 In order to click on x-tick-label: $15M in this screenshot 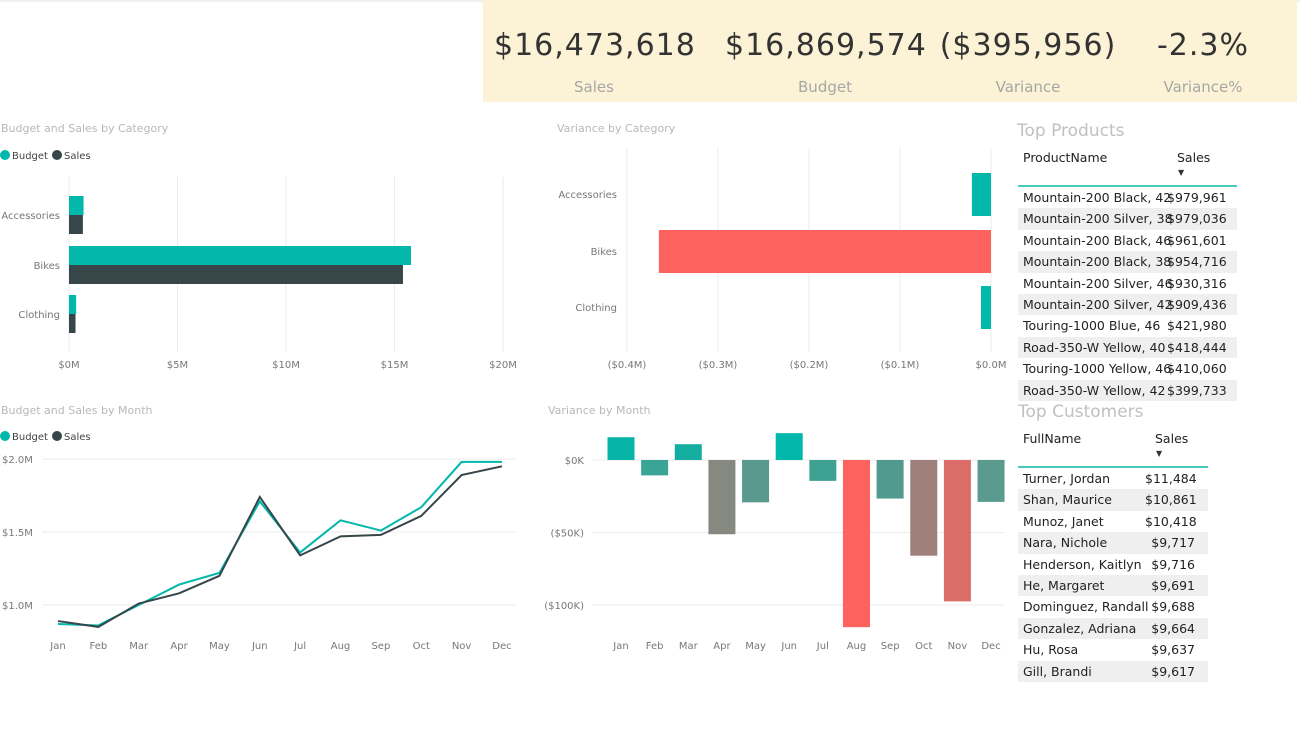, I will do `click(395, 365)`.